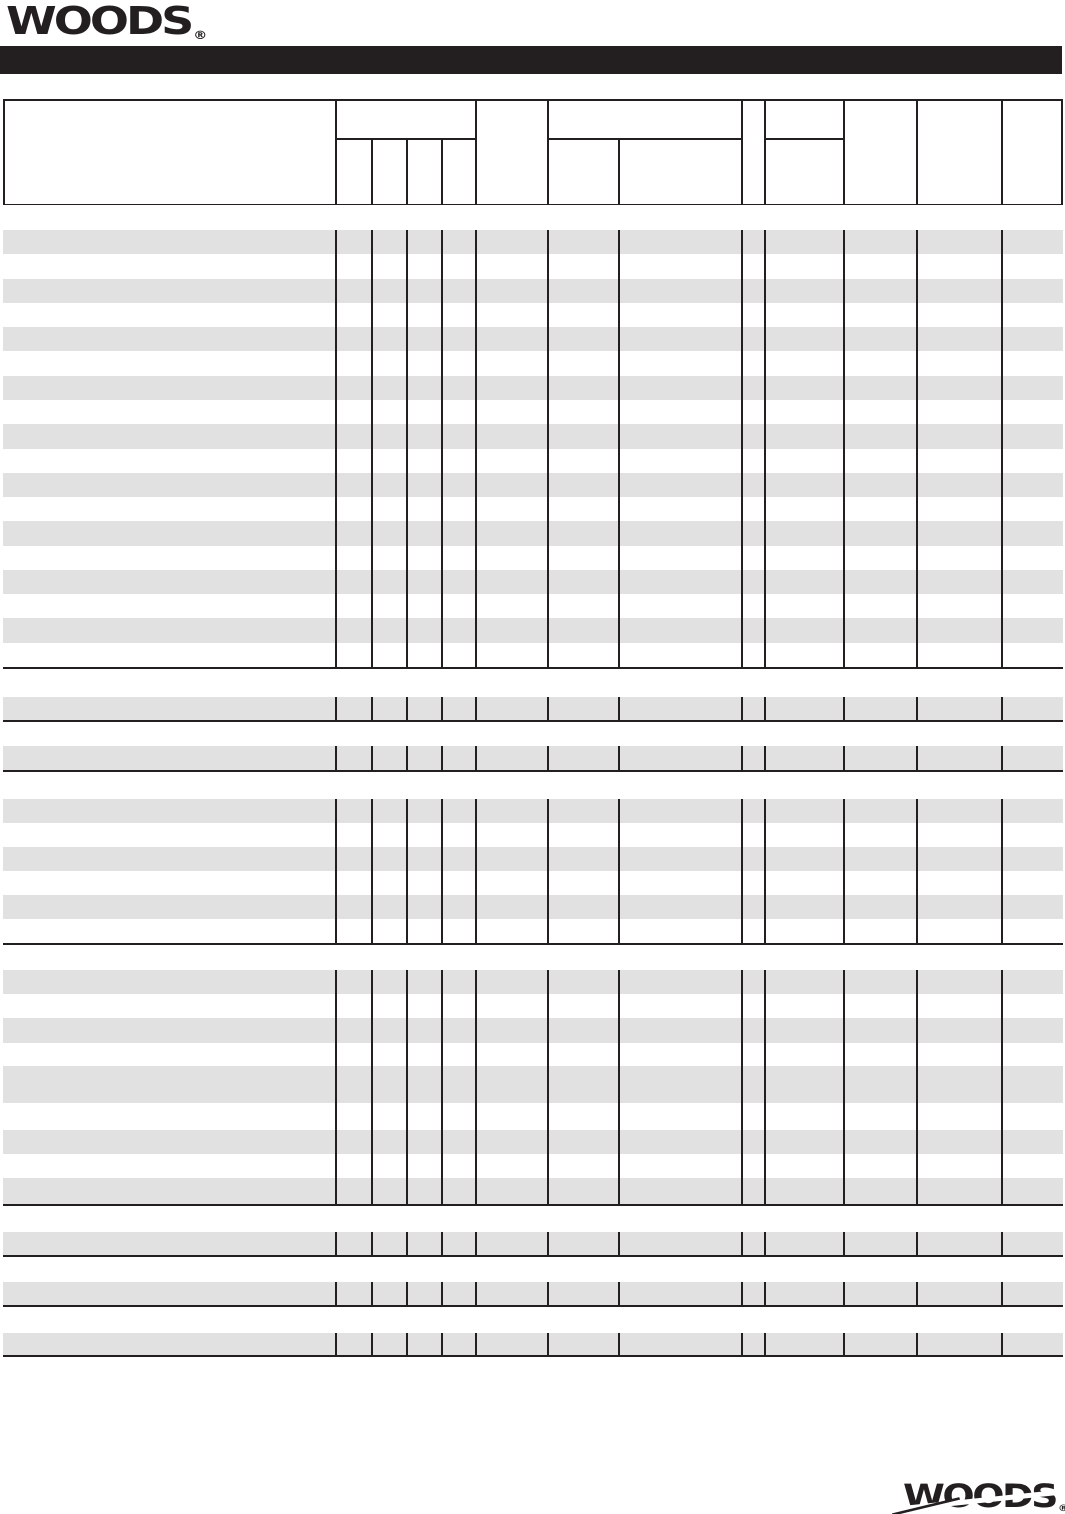 This screenshot has width=1065, height=1514. What do you see at coordinates (531, 60) in the screenshot?
I see `black-title-bar` at bounding box center [531, 60].